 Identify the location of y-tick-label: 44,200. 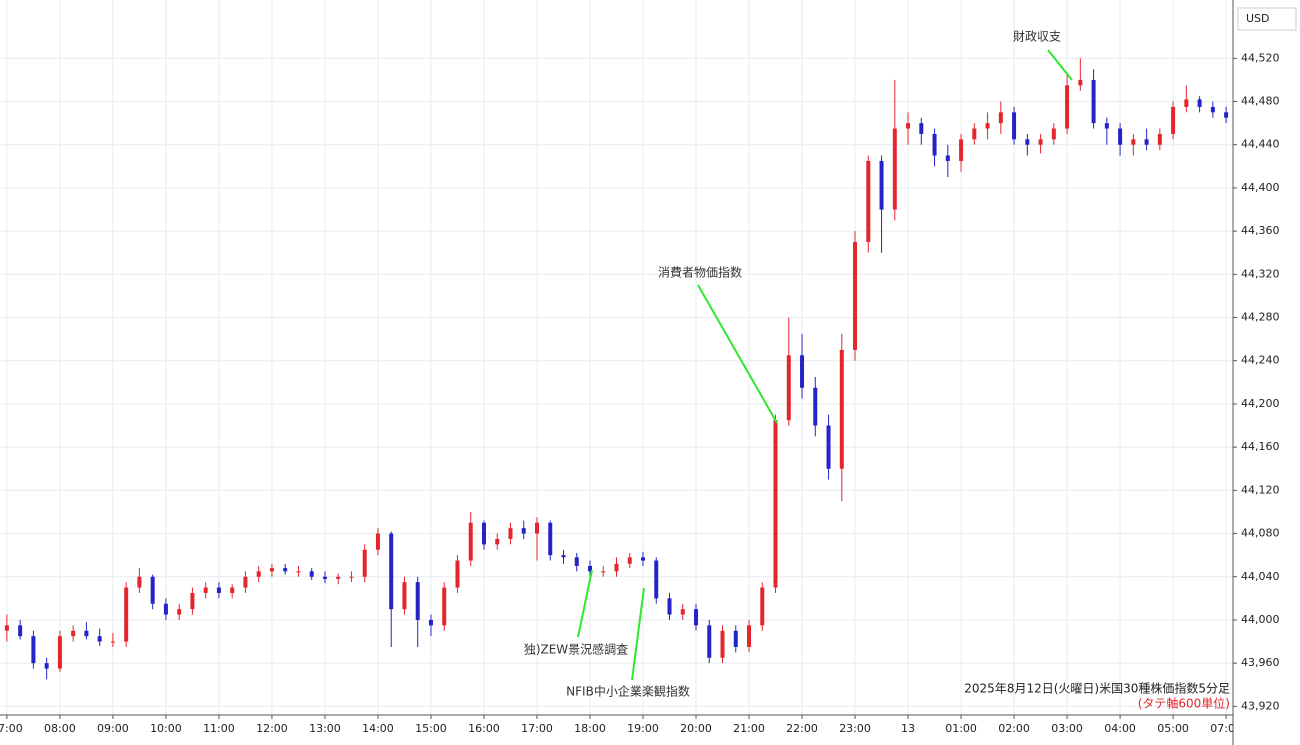
(1260, 403).